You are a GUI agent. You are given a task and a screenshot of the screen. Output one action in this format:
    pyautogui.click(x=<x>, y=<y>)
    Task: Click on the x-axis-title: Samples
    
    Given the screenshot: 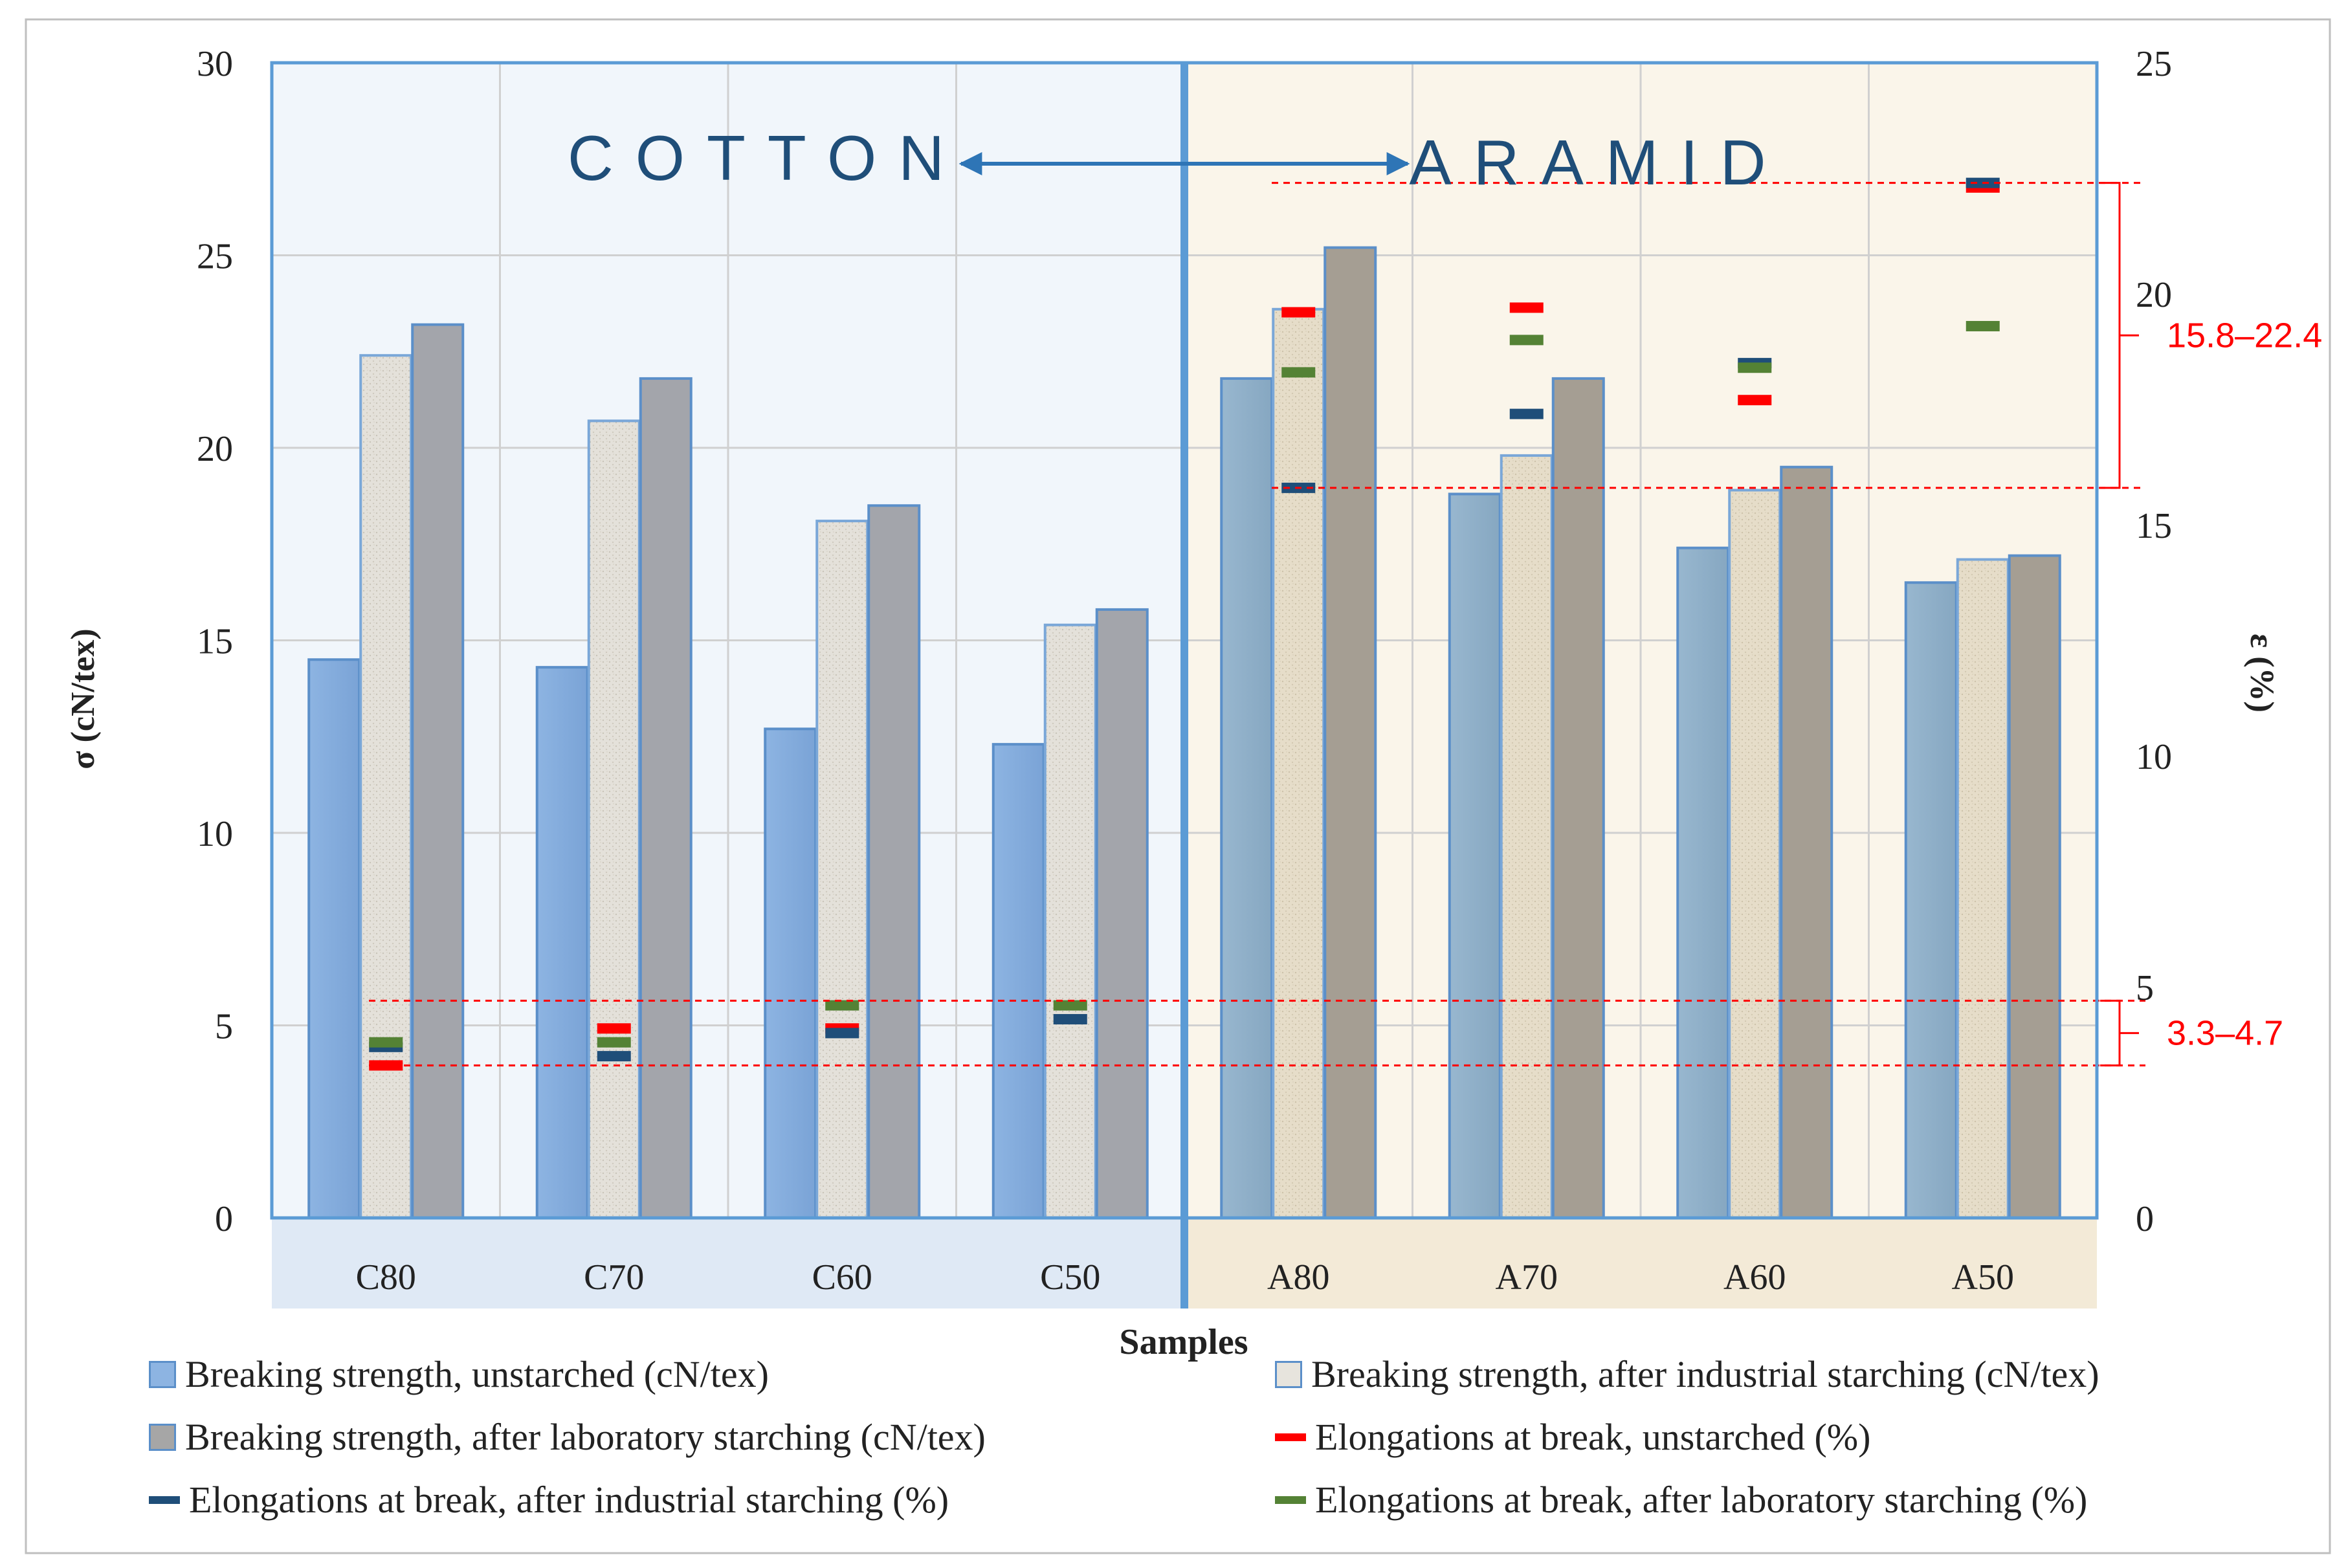 What is the action you would take?
    pyautogui.click(x=1184, y=1342)
    